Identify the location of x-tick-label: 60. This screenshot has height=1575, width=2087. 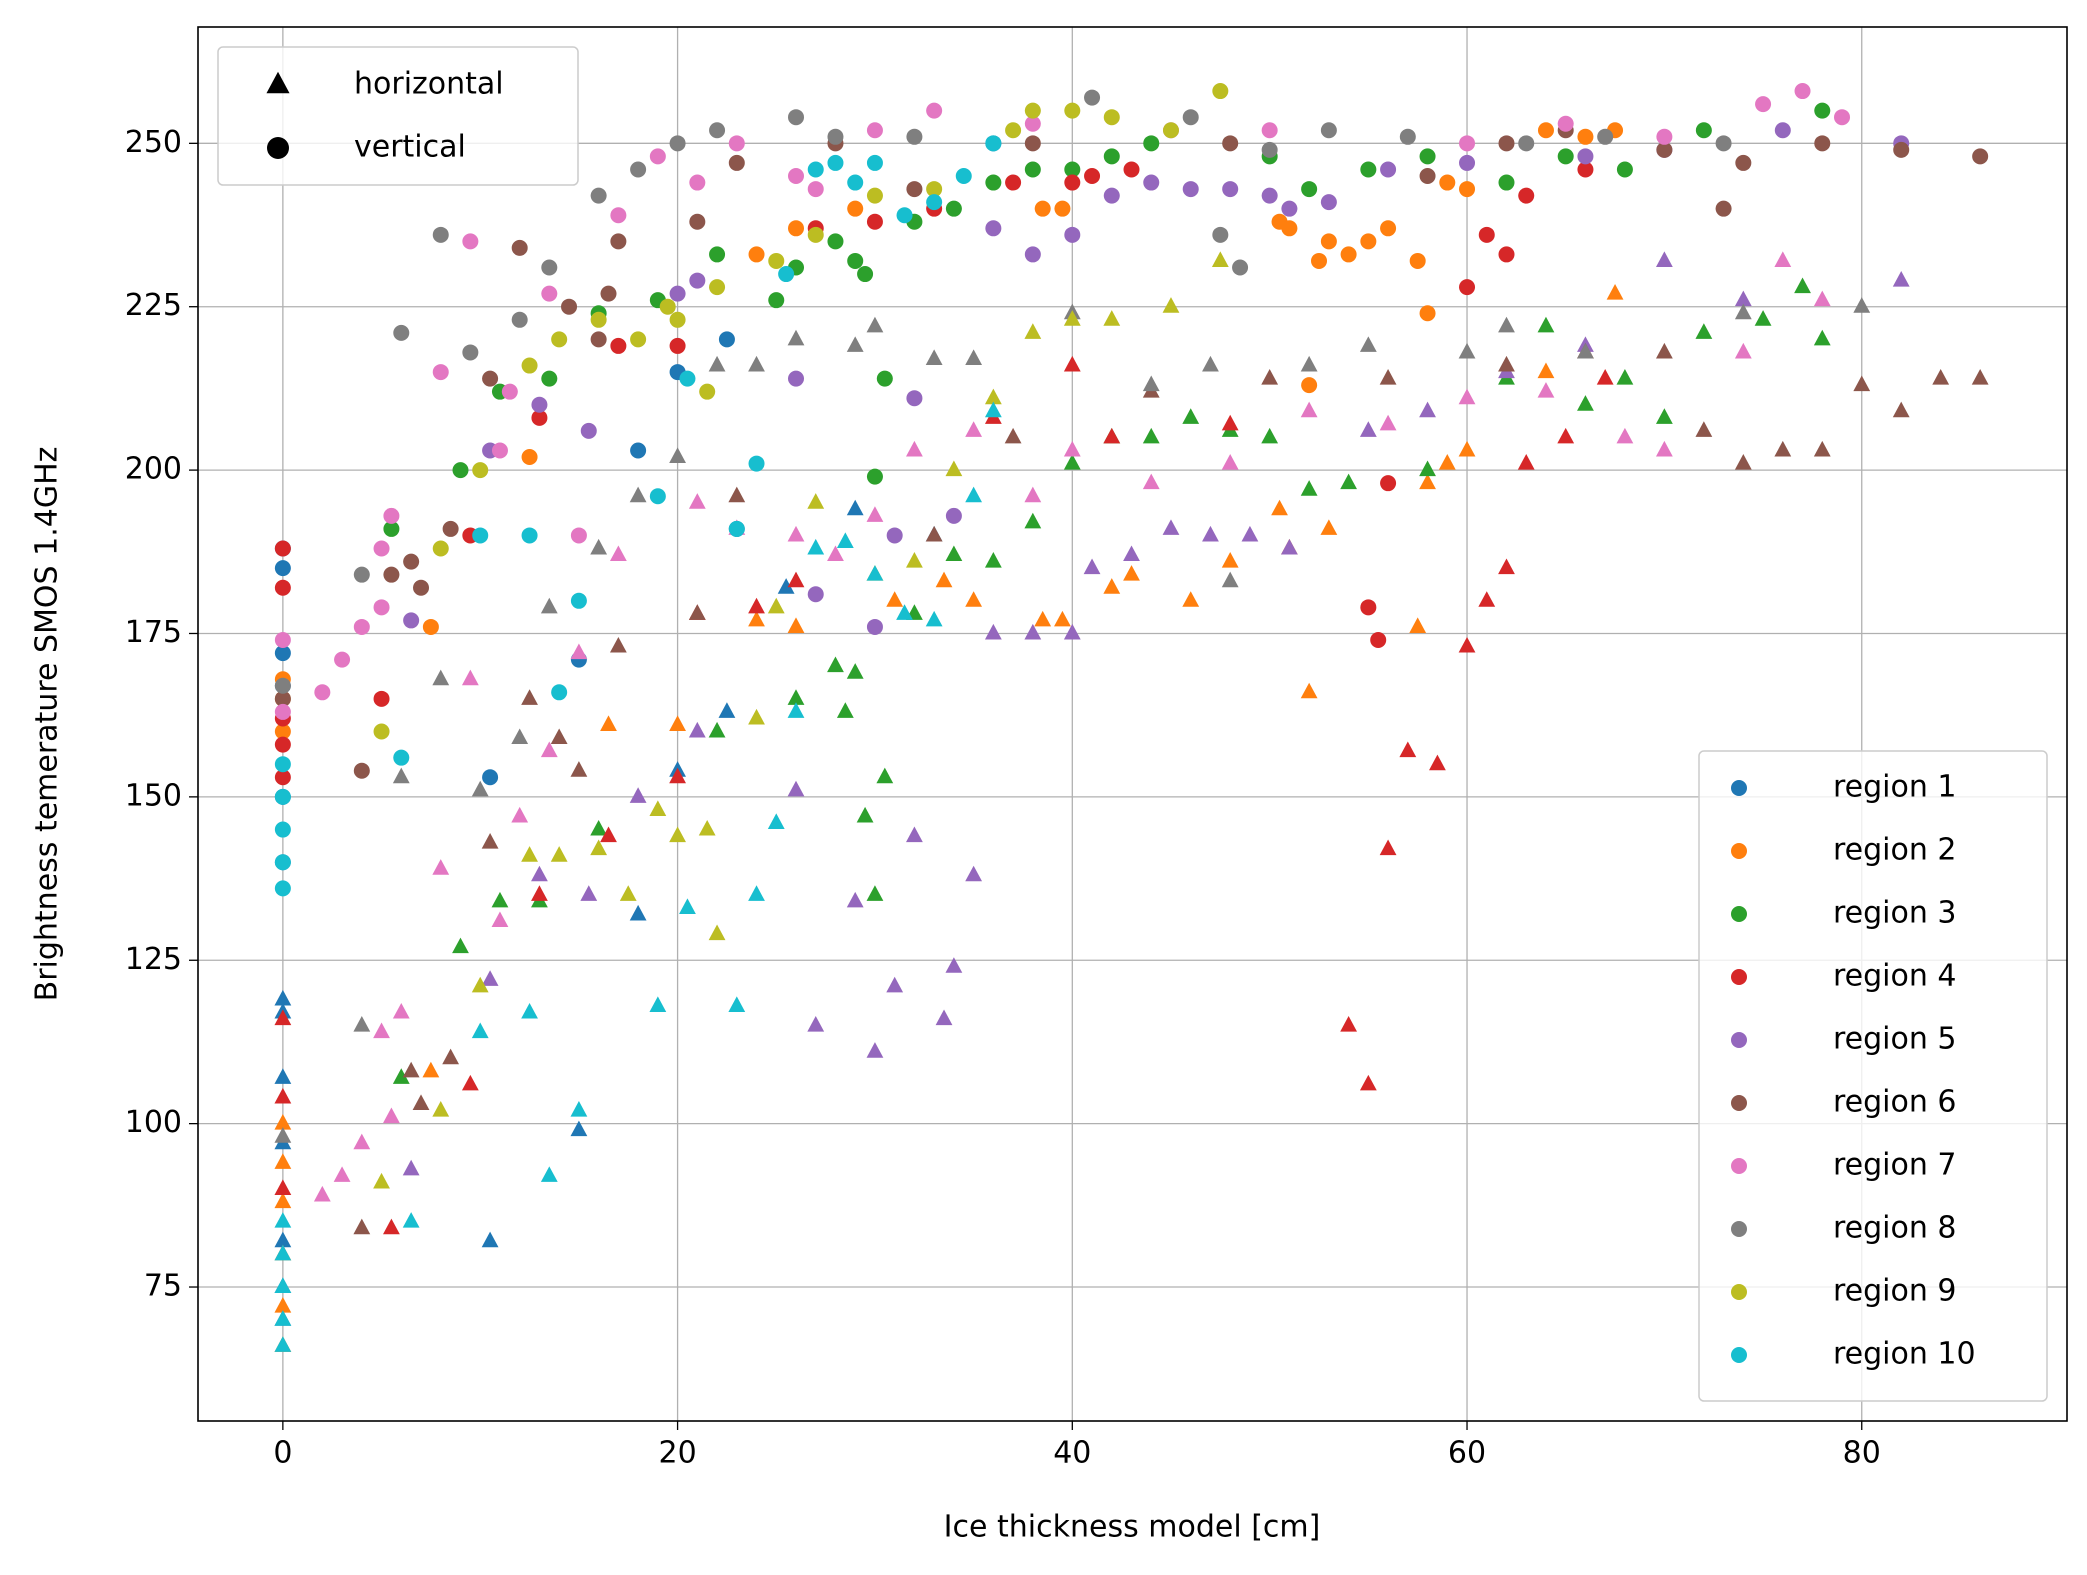
(1467, 1453).